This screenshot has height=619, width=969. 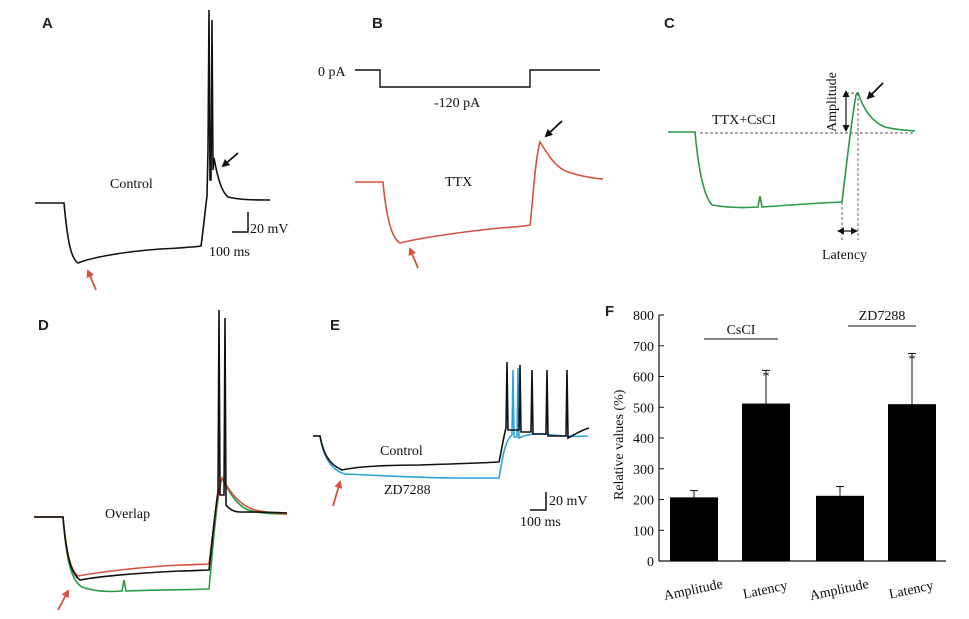 What do you see at coordinates (407, 490) in the screenshot?
I see `e-zd7288-label: ZD7288` at bounding box center [407, 490].